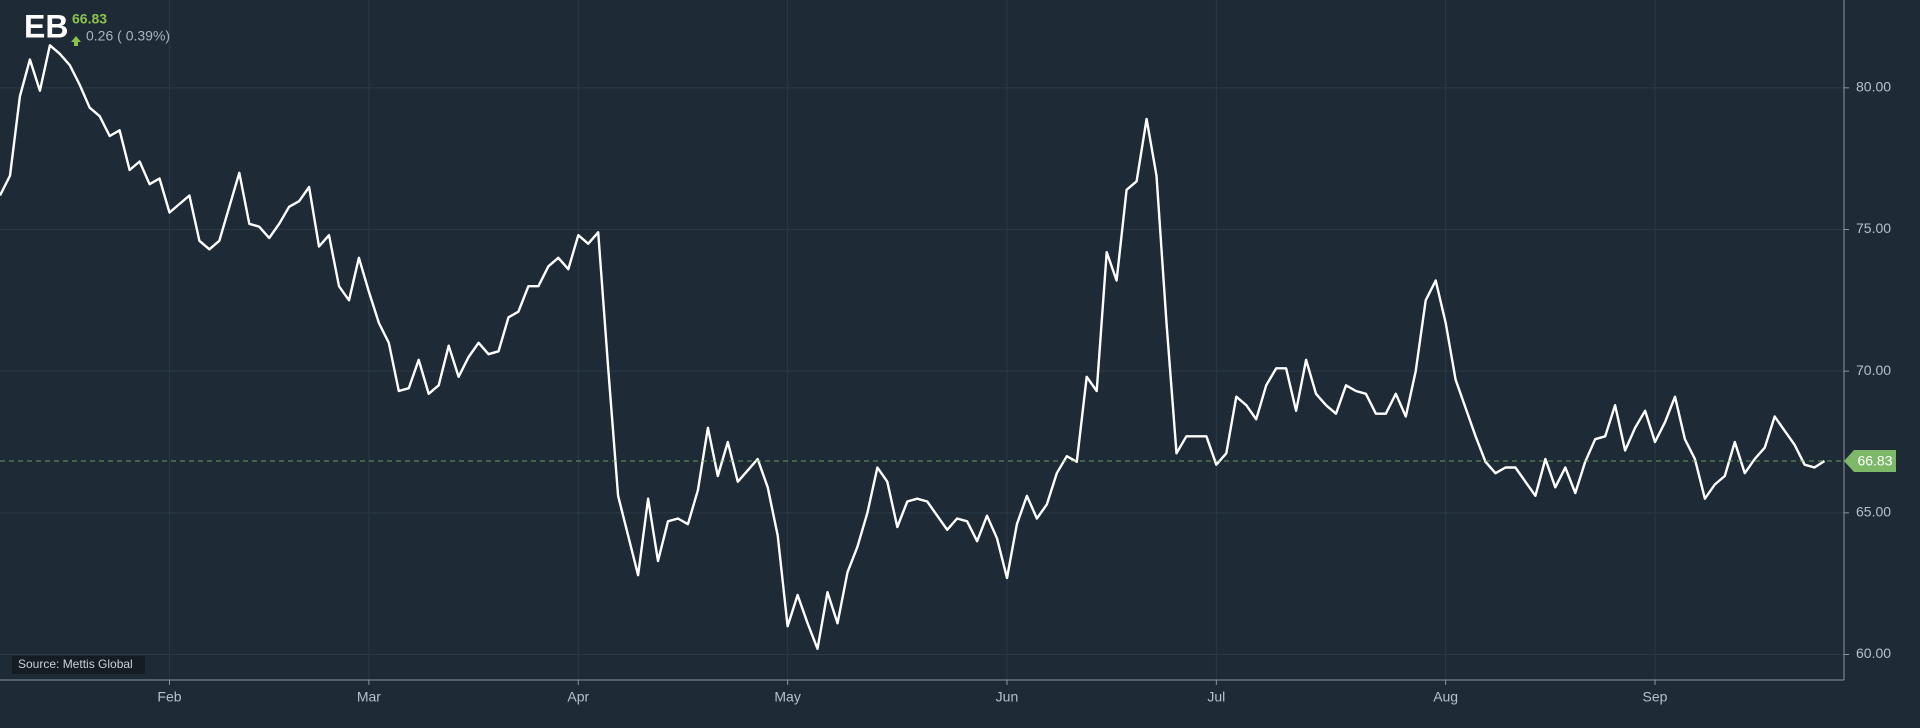 This screenshot has width=1920, height=728. Describe the element at coordinates (128, 36) in the screenshot. I see `change: 0.26 ( 0.39%)` at that location.